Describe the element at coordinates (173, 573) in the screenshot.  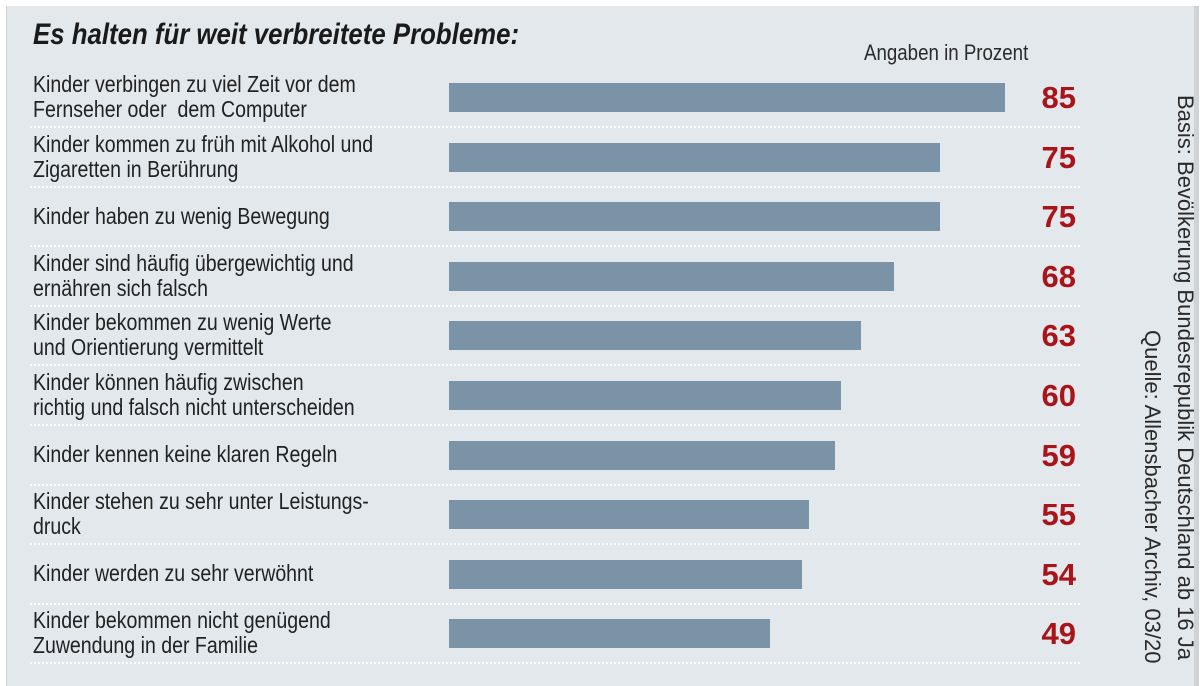
I see `category-label: Kinder werden zu sehr verwöhnt` at that location.